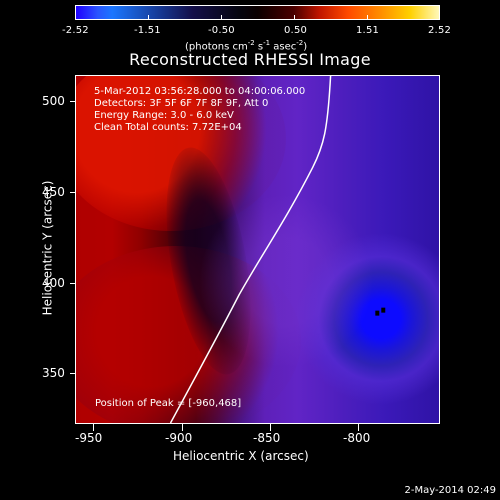  What do you see at coordinates (200, 91) in the screenshot?
I see `info-time: 5-Mar-2012 03:56:28.000 to 04:00:06.000` at bounding box center [200, 91].